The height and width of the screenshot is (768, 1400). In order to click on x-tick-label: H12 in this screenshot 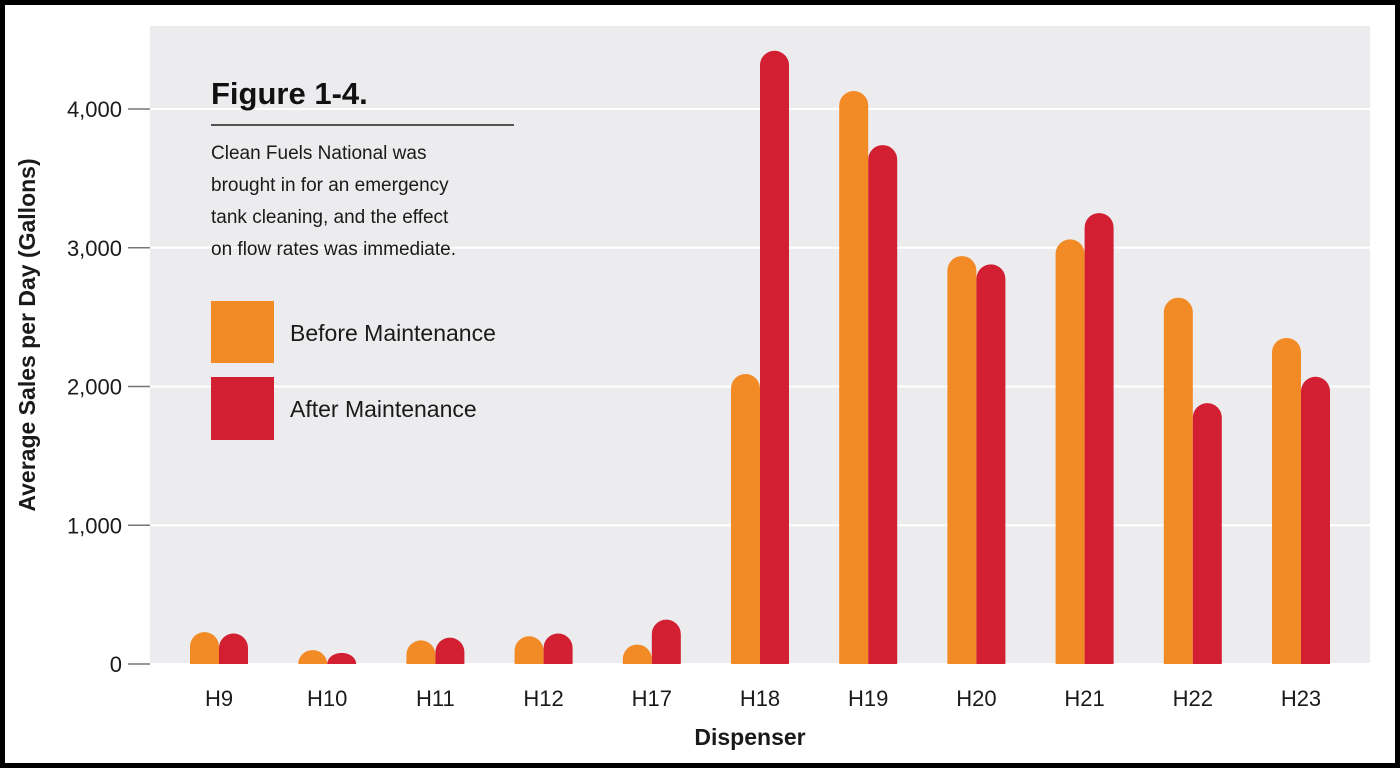, I will do `click(543, 698)`.